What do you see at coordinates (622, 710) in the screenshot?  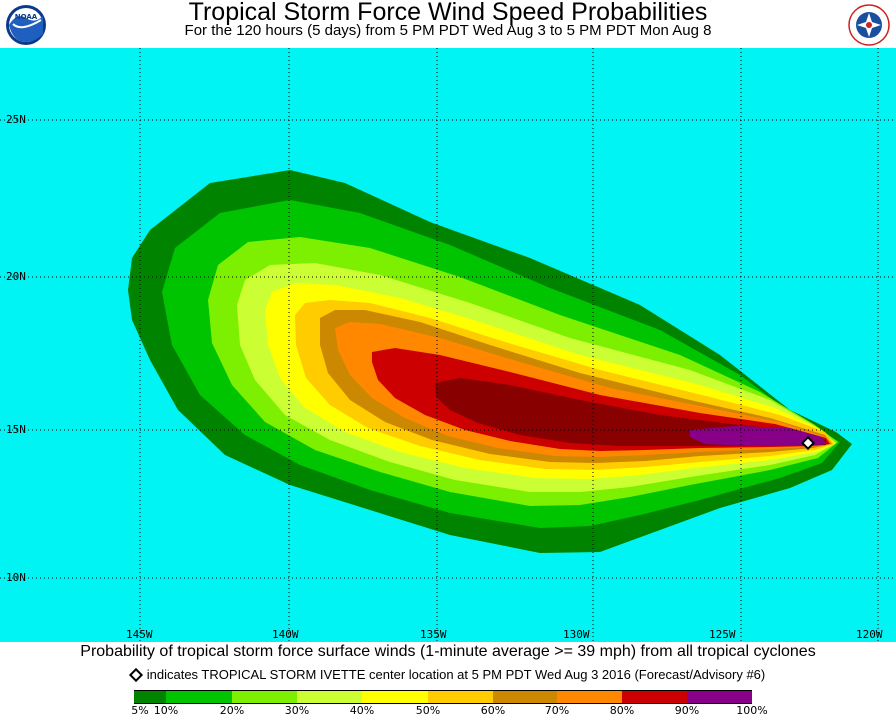 I see `legend-label: 80%` at bounding box center [622, 710].